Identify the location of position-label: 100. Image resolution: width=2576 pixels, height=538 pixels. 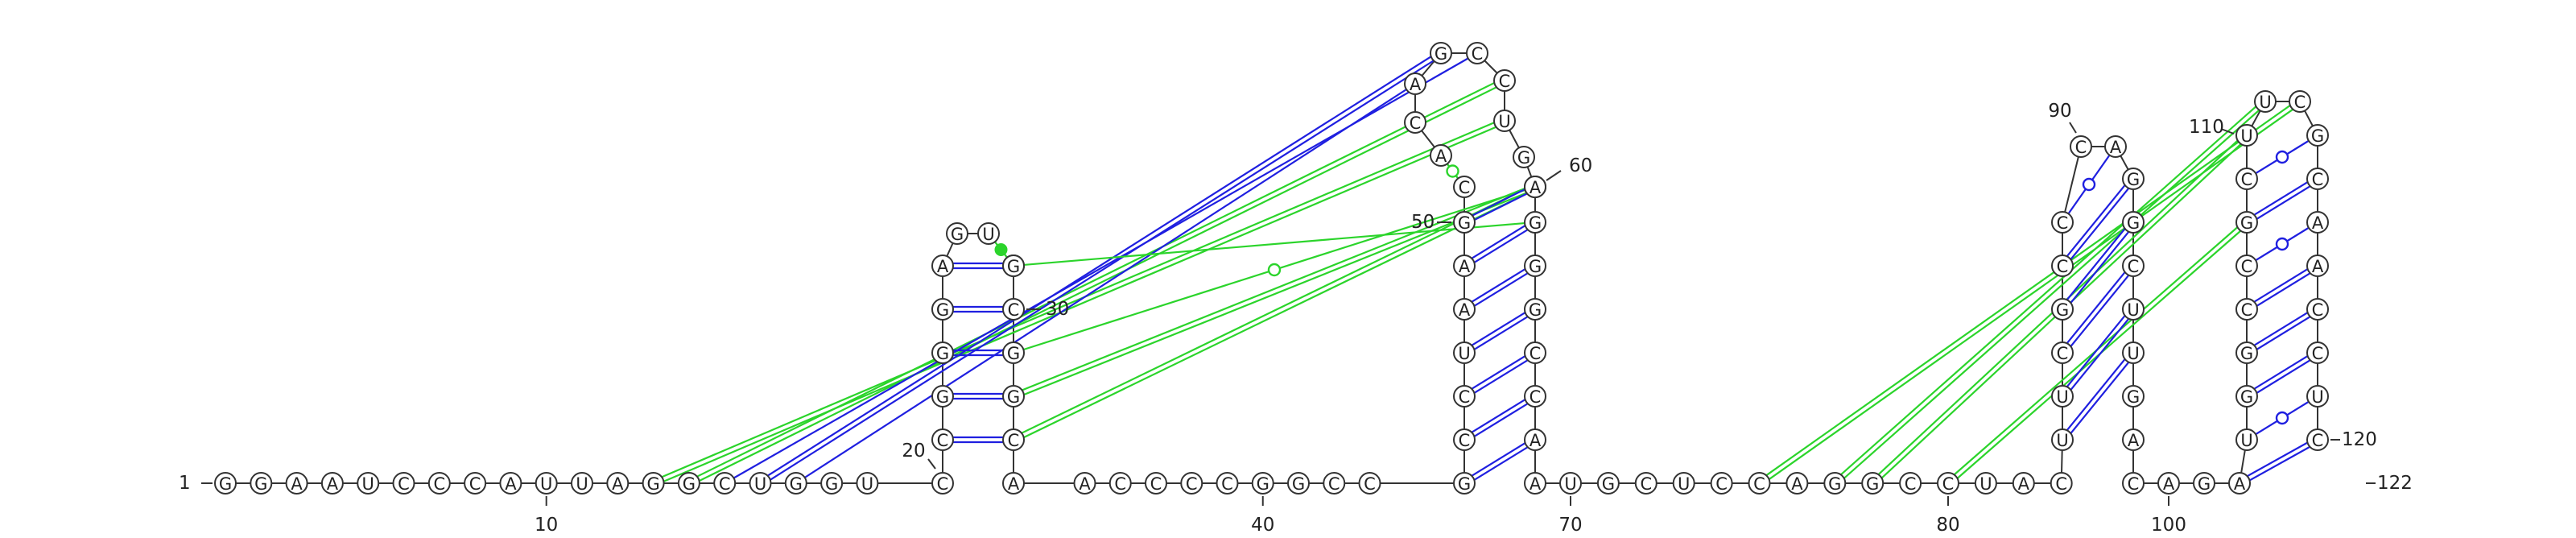
(2168, 525).